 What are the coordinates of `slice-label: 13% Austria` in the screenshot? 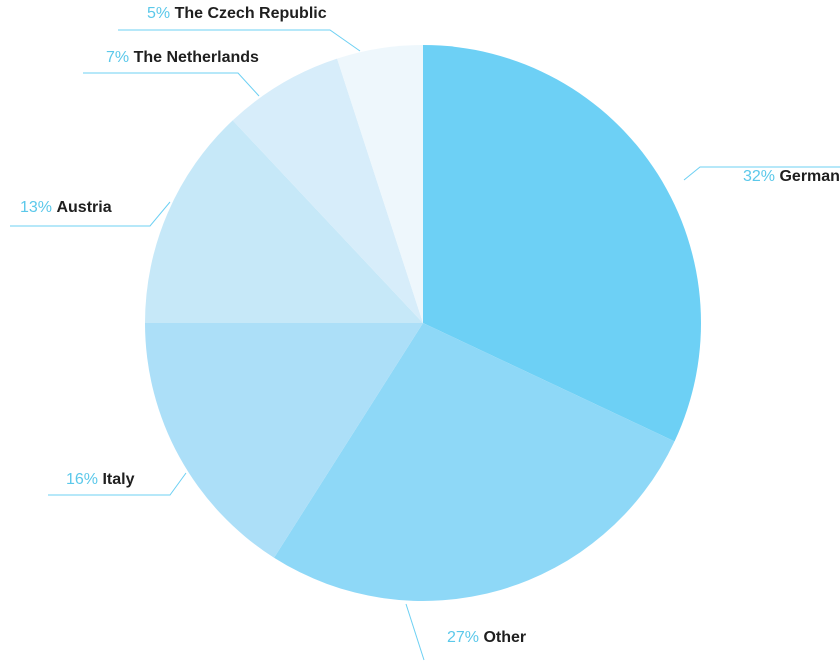 It's located at (66, 207).